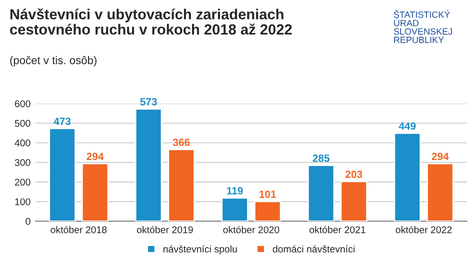  What do you see at coordinates (313, 248) in the screenshot?
I see `legend-label: domáci návštevníci` at bounding box center [313, 248].